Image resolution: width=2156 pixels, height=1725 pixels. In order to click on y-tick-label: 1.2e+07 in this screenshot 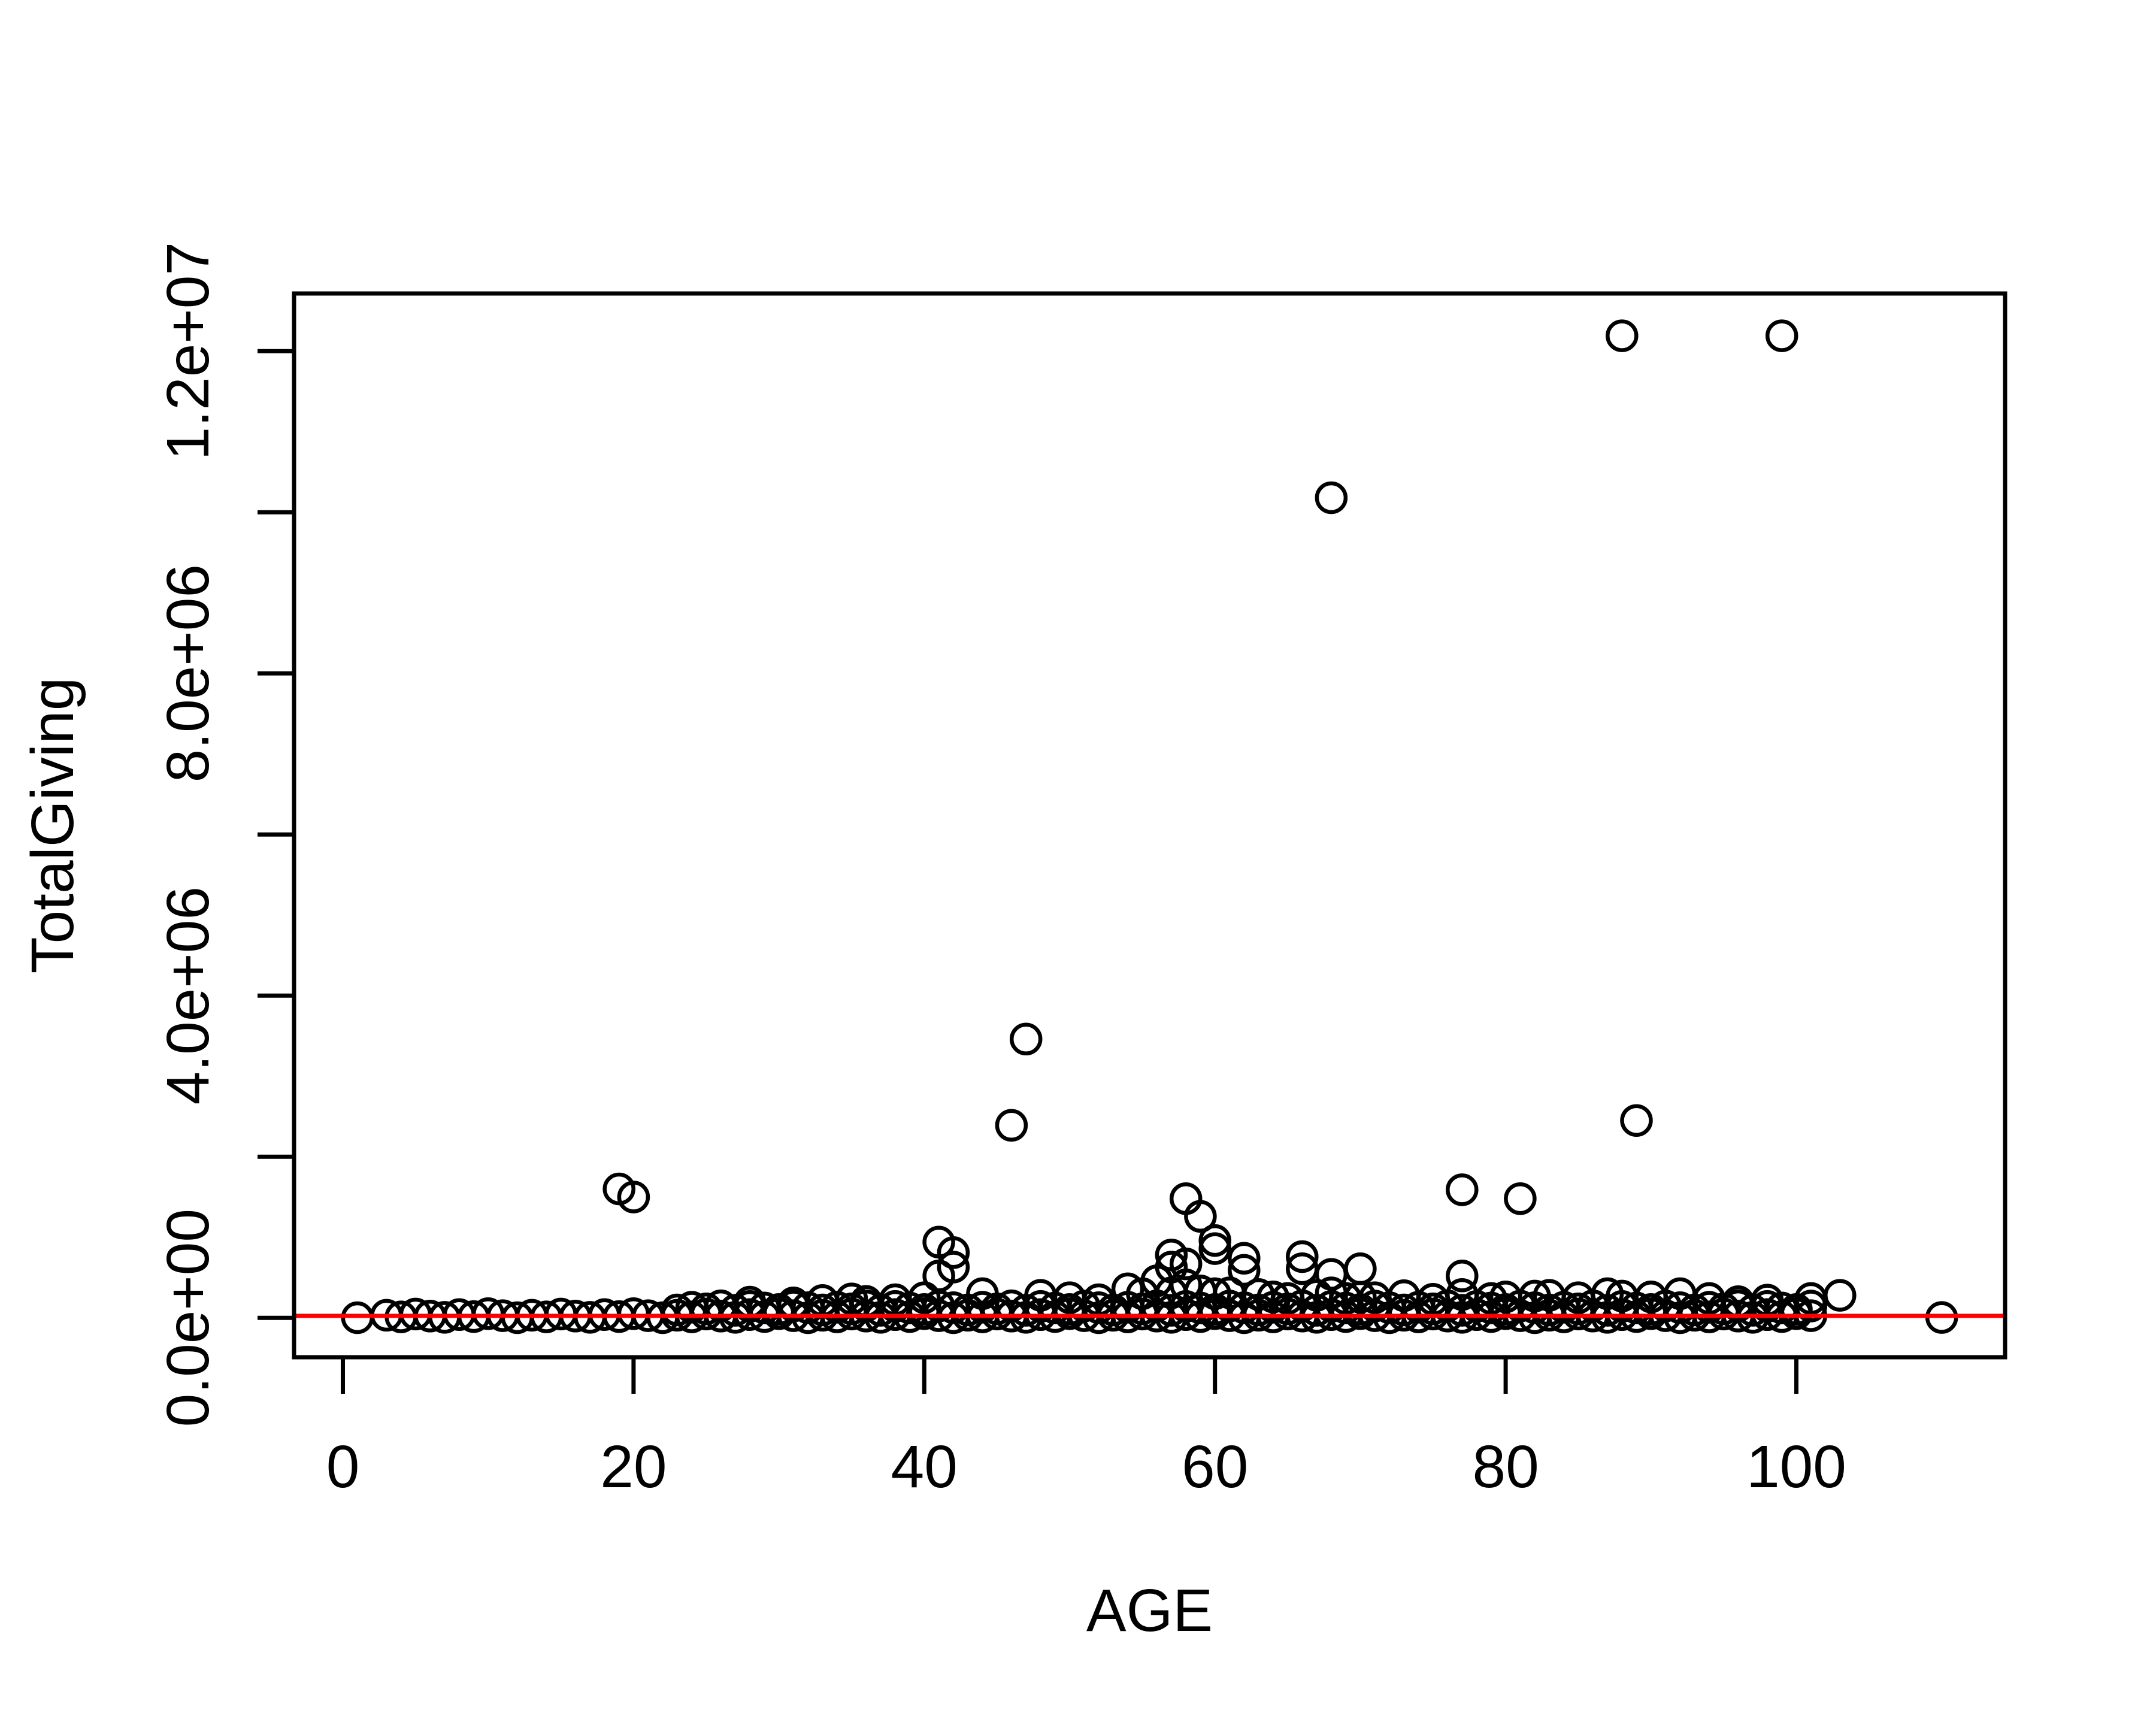, I will do `click(189, 351)`.